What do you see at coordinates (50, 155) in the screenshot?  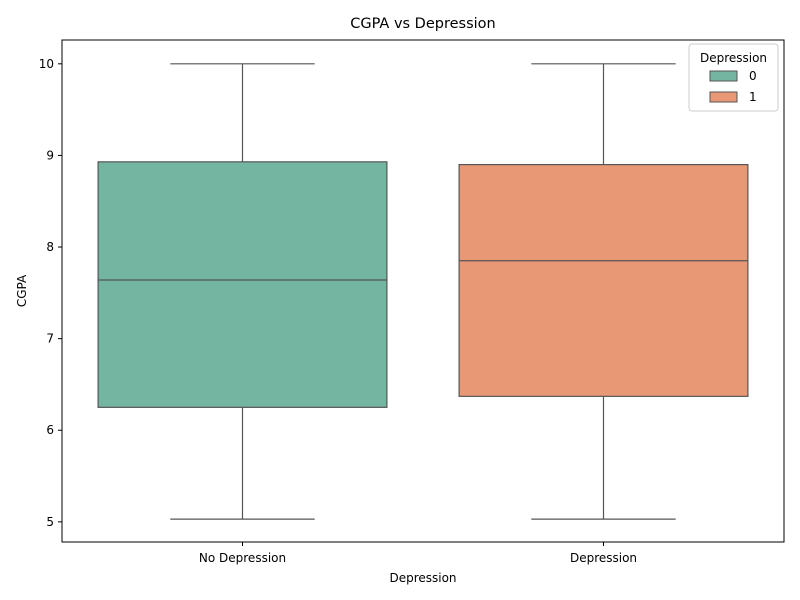 I see `y-tick-label: 9` at bounding box center [50, 155].